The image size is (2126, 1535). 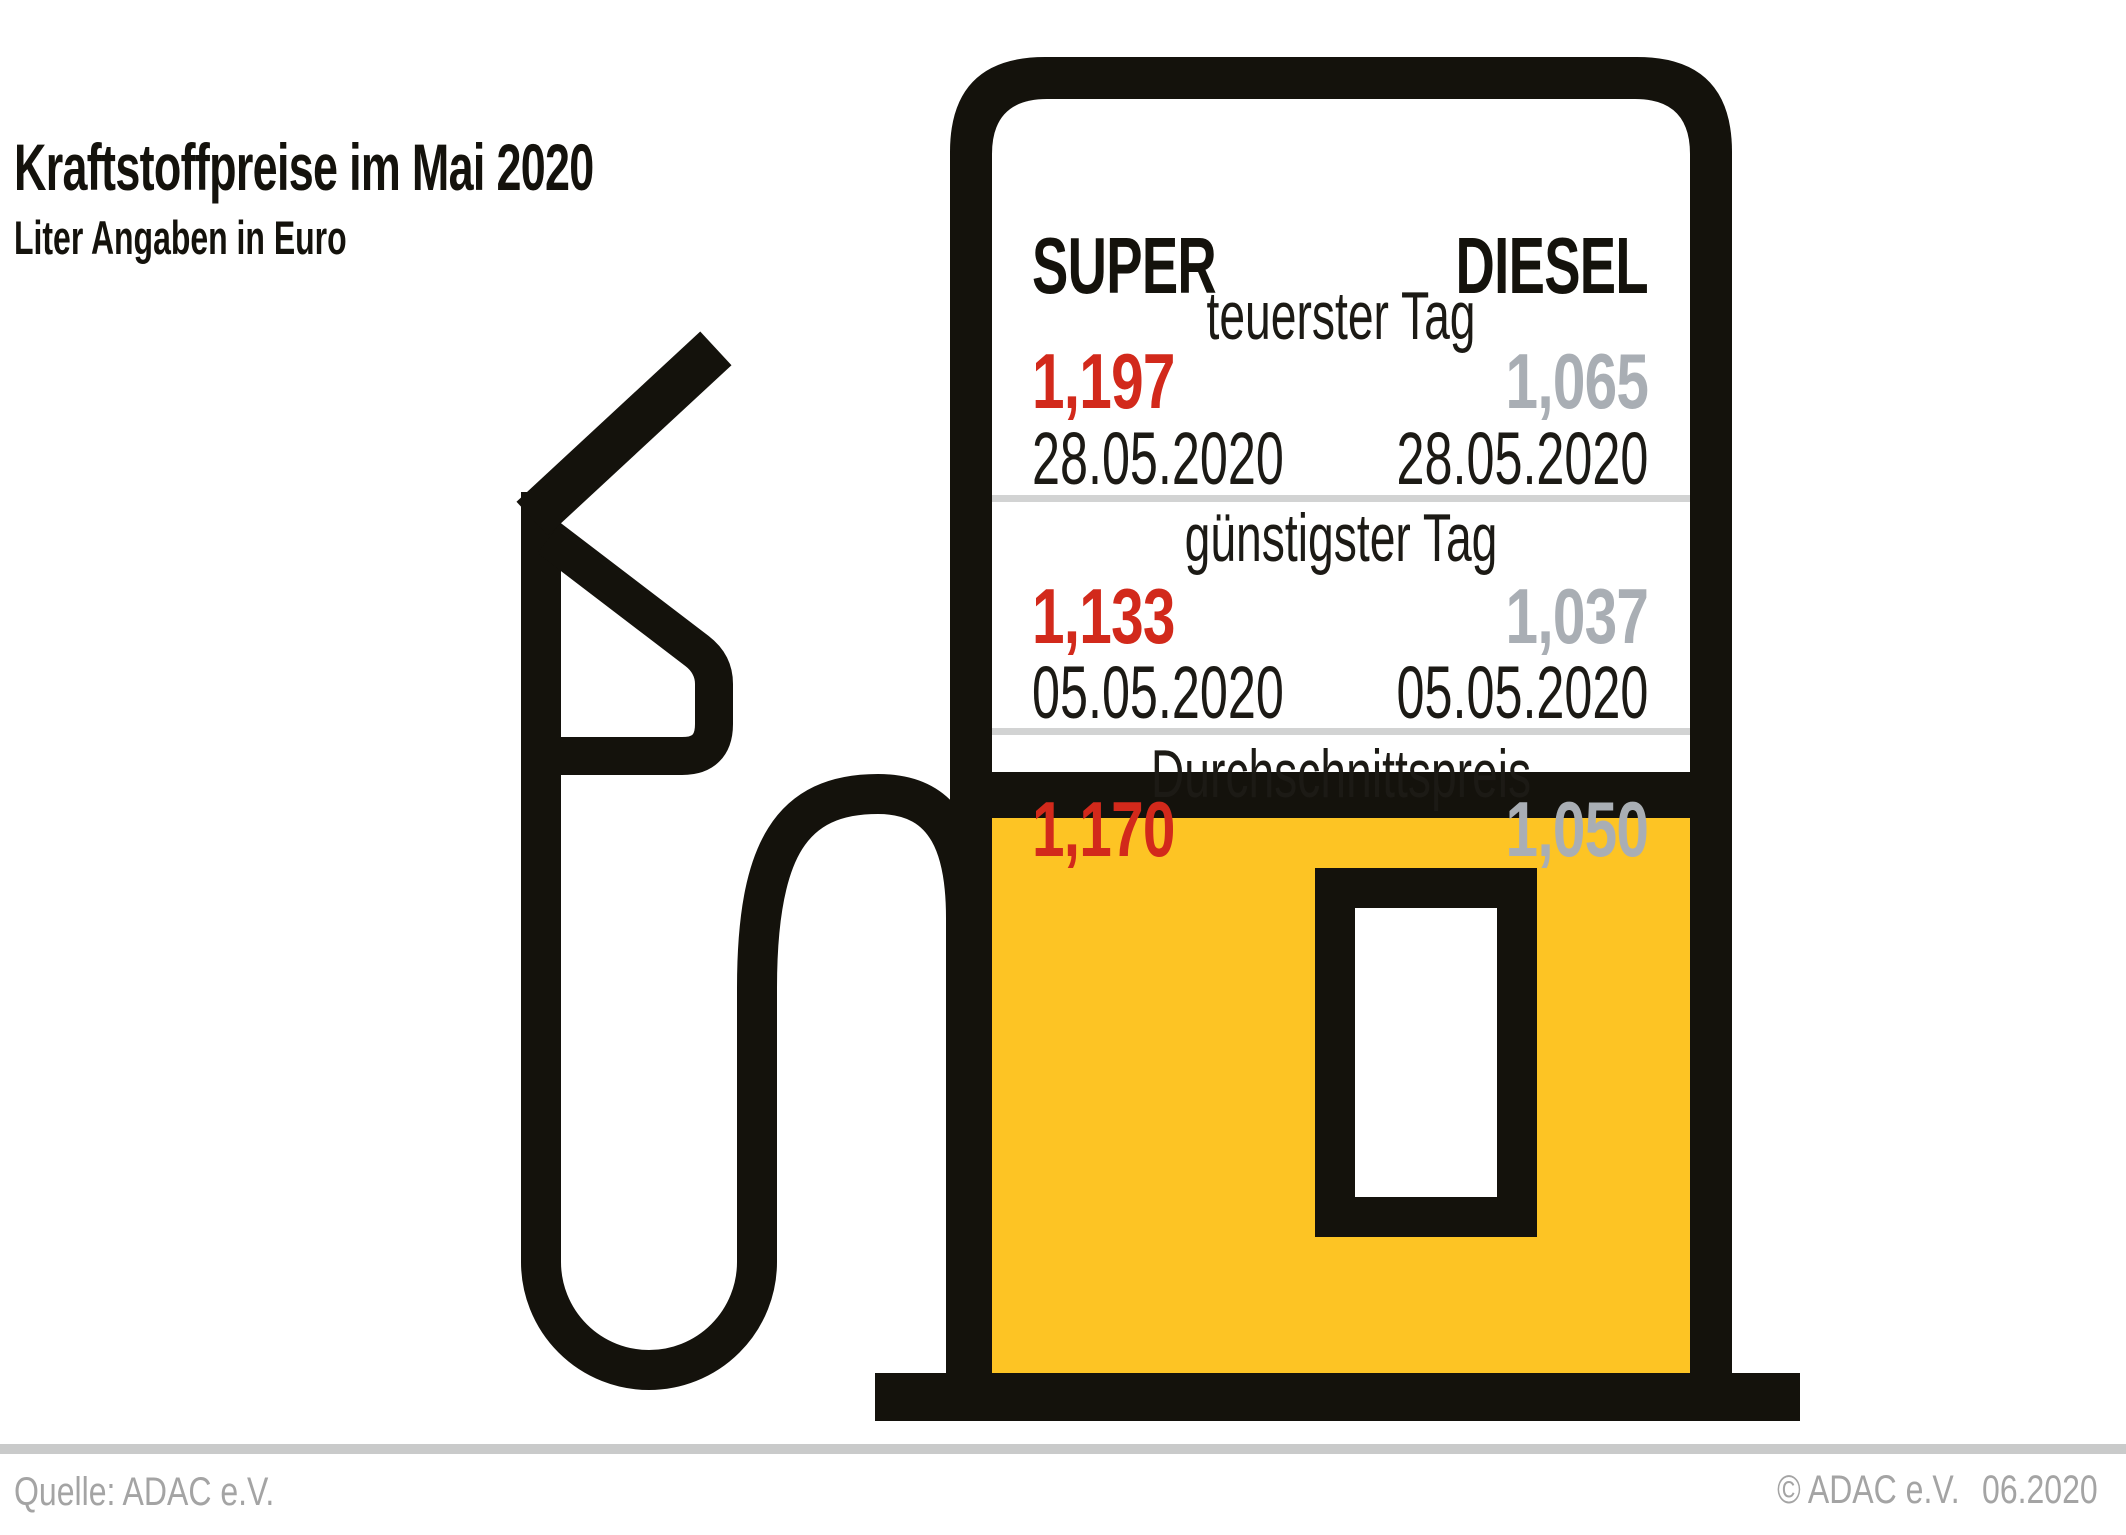 What do you see at coordinates (1341, 316) in the screenshot?
I see `section-label-most-expensive-day: teuerster Tag` at bounding box center [1341, 316].